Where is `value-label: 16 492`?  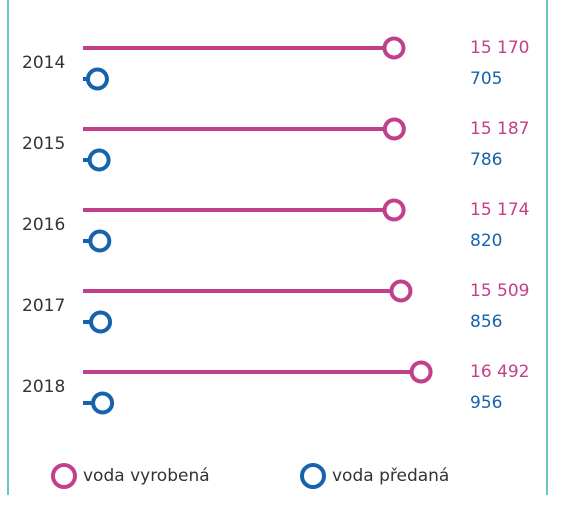 value-label: 16 492 is located at coordinates (499, 372).